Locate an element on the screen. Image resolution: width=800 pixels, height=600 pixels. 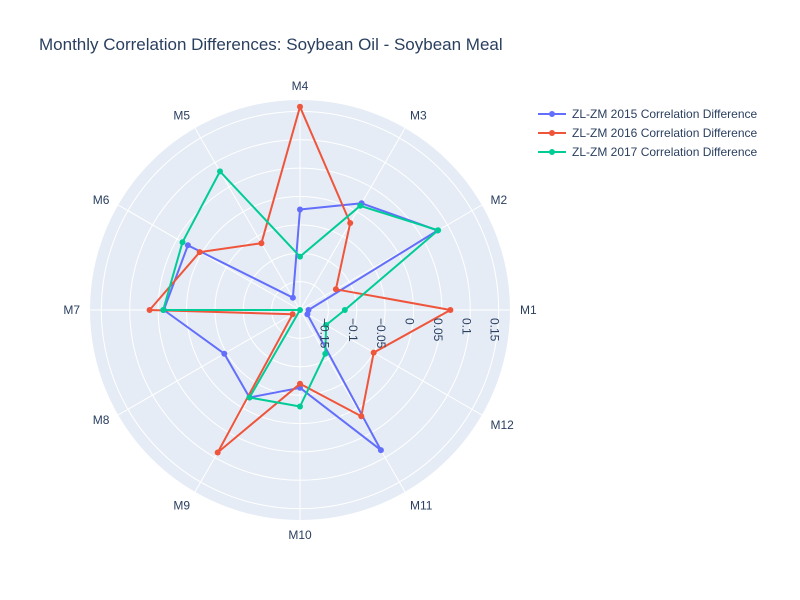
angular-label-m3: M3 is located at coordinates (418, 115).